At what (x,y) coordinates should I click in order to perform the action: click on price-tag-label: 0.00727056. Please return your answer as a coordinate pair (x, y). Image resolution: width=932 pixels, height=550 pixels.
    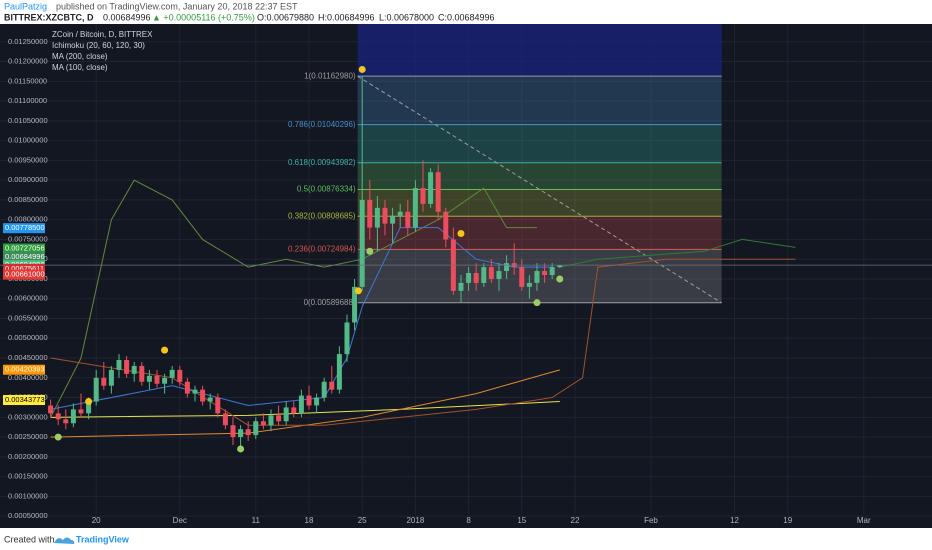
    Looking at the image, I should click on (25, 247).